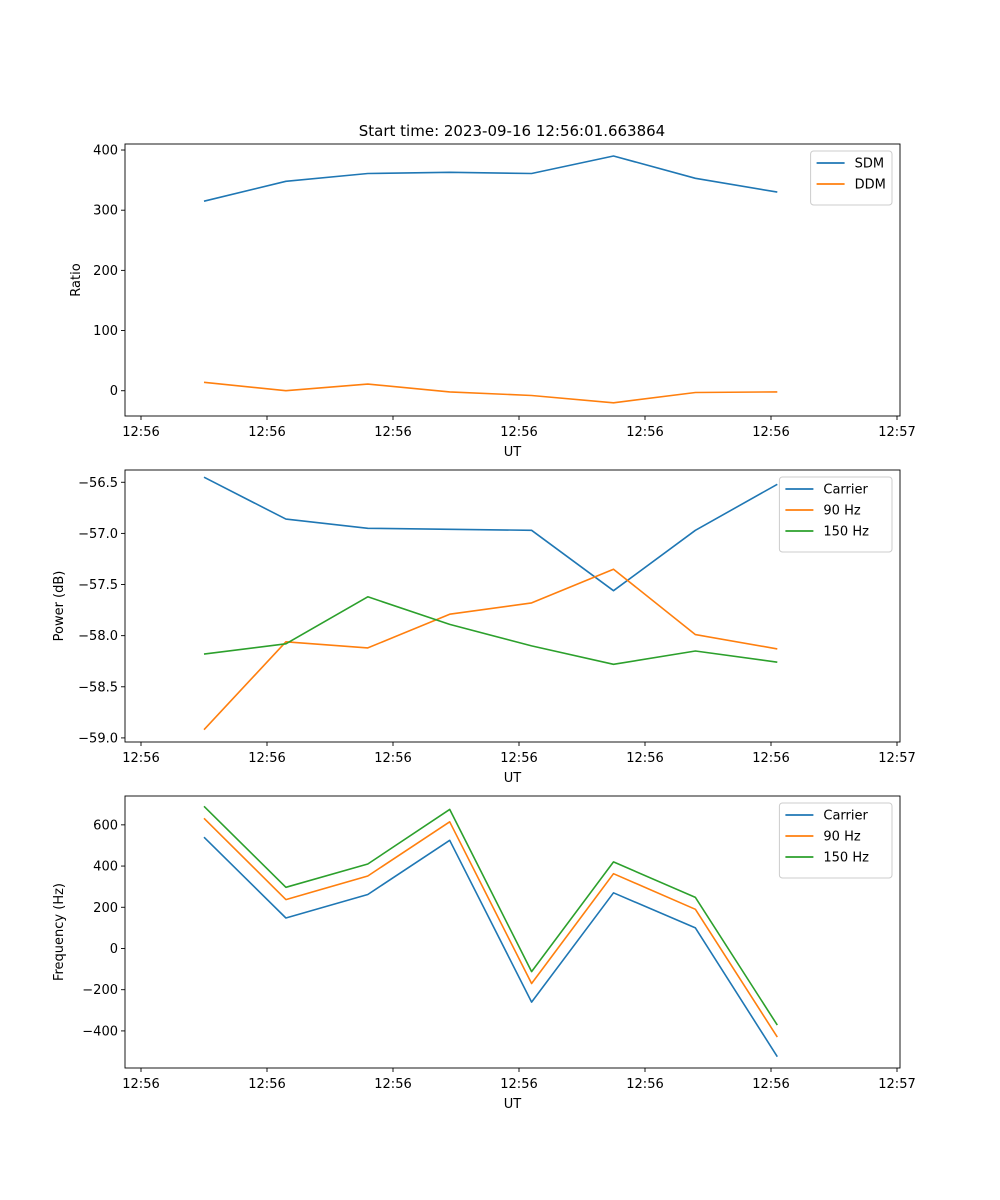  What do you see at coordinates (105, 825) in the screenshot?
I see `y-tick-label: 600` at bounding box center [105, 825].